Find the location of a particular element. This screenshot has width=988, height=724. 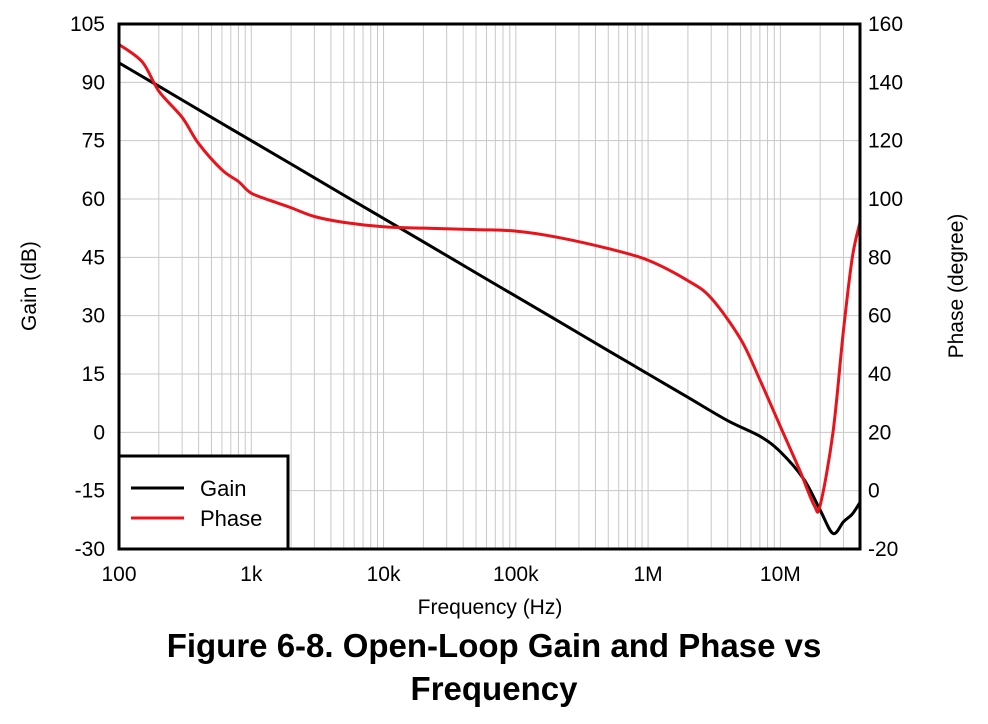

x-tick-label: 1M is located at coordinates (647, 574).